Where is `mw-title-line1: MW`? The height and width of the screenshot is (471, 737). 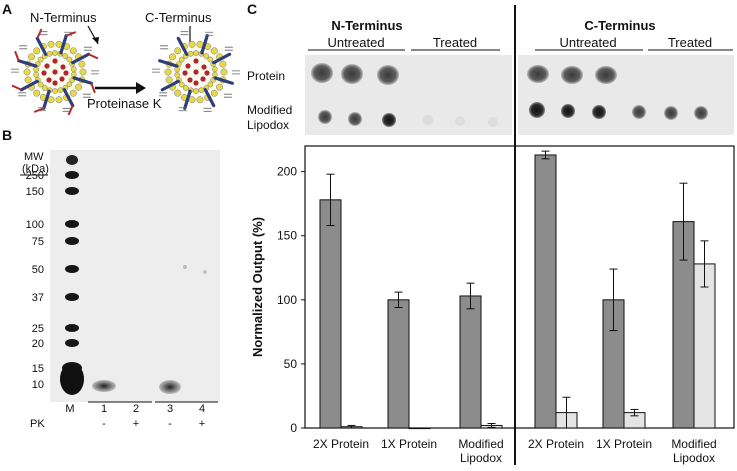
mw-title-line1: MW is located at coordinates (34, 157).